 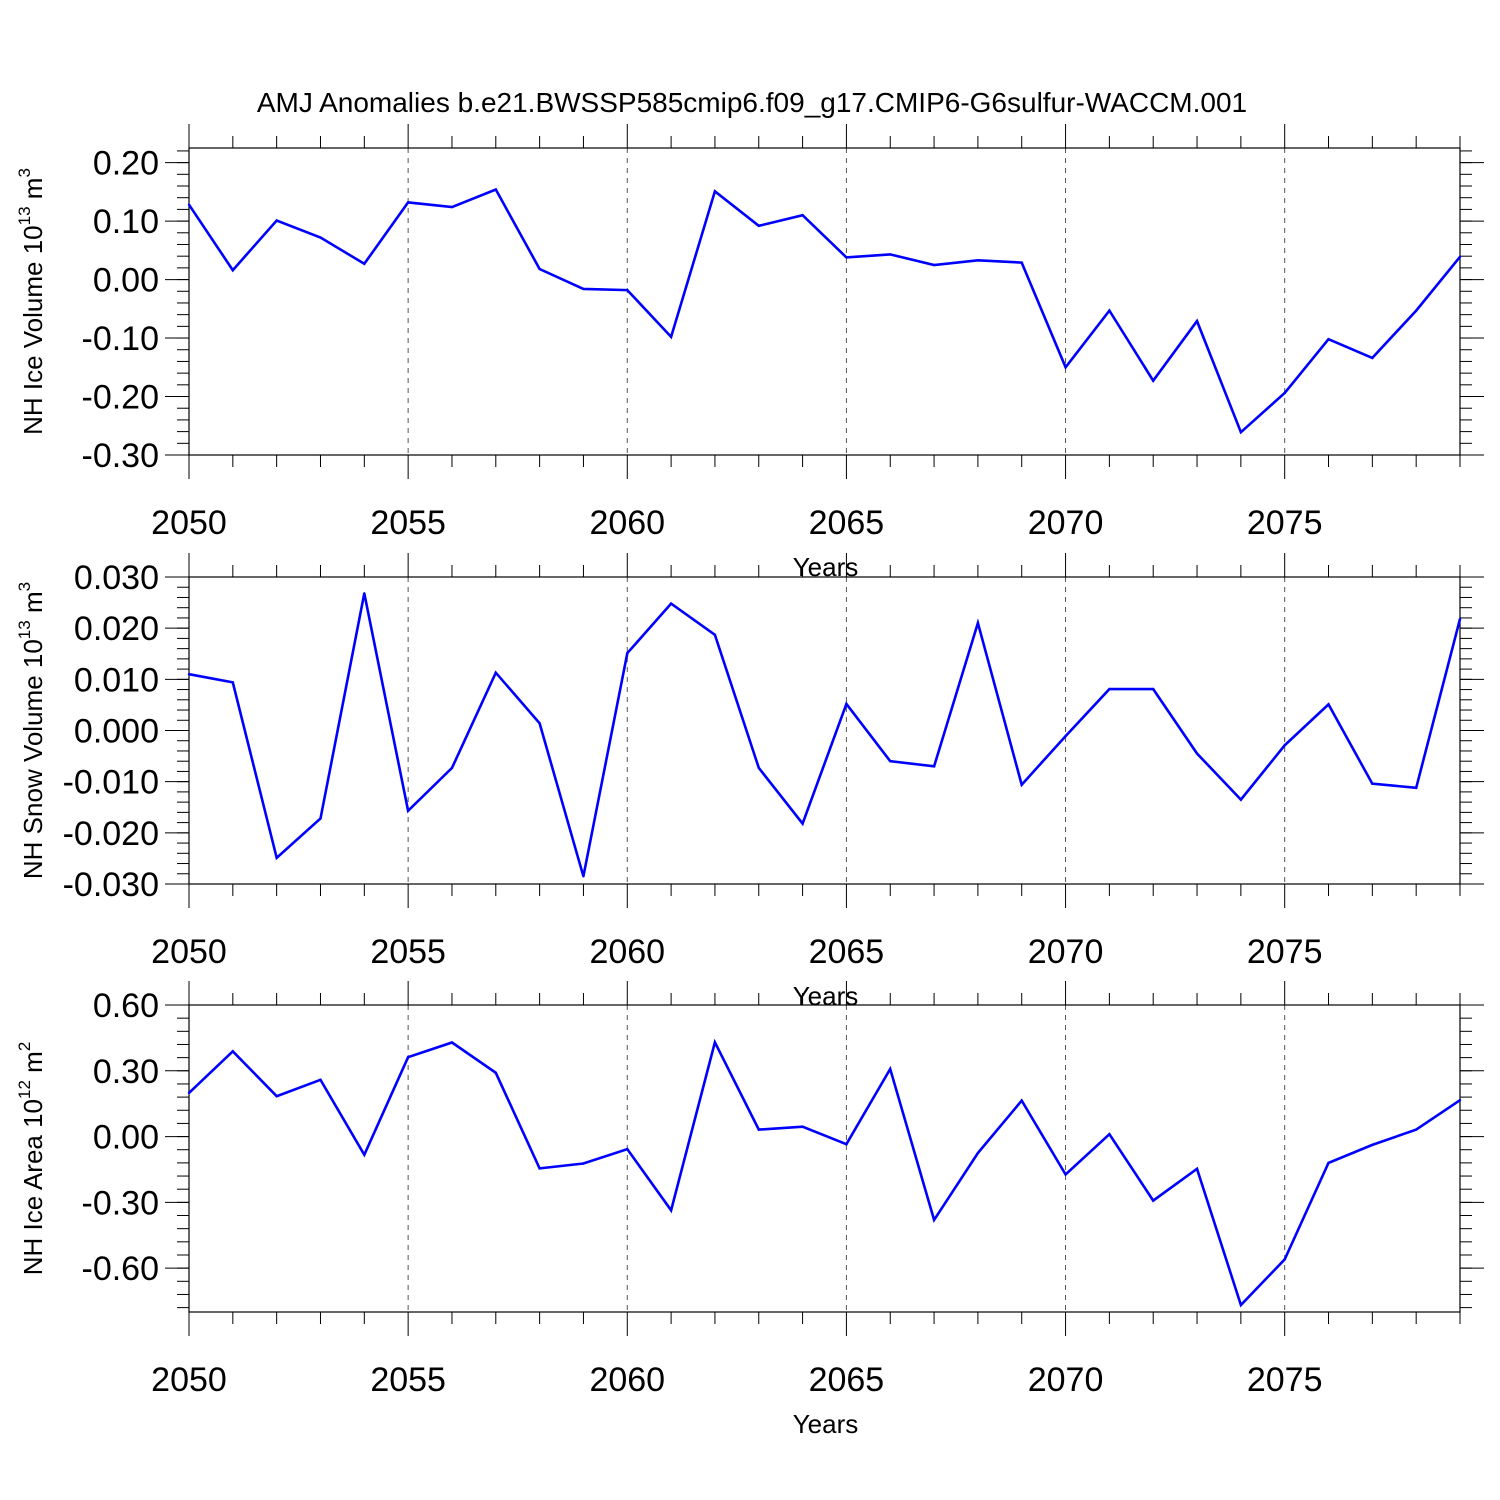 What do you see at coordinates (116, 680) in the screenshot?
I see `y-tick-label: 0.010` at bounding box center [116, 680].